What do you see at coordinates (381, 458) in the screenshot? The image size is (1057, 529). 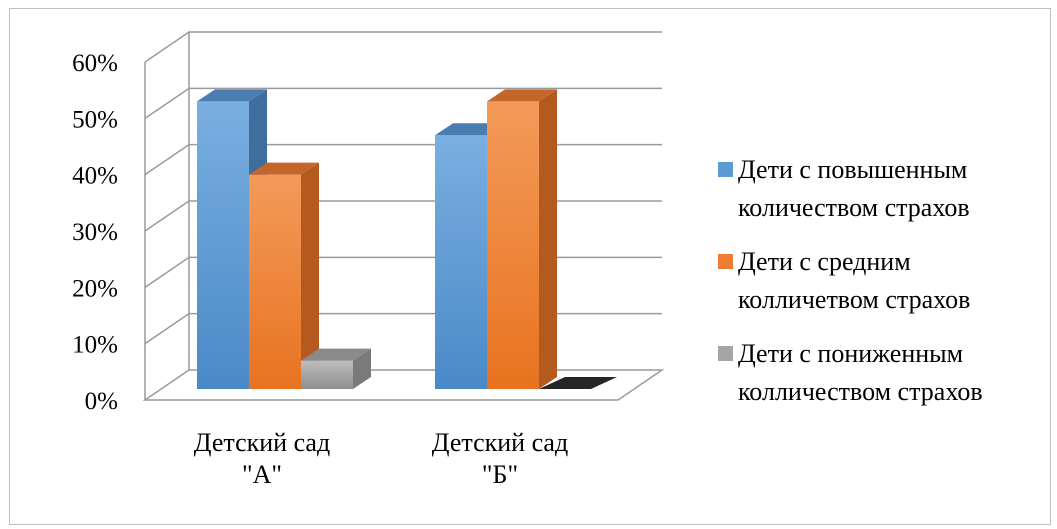 I see `x-axis-ticks: Детский сад "А" Детский сад "Б"` at bounding box center [381, 458].